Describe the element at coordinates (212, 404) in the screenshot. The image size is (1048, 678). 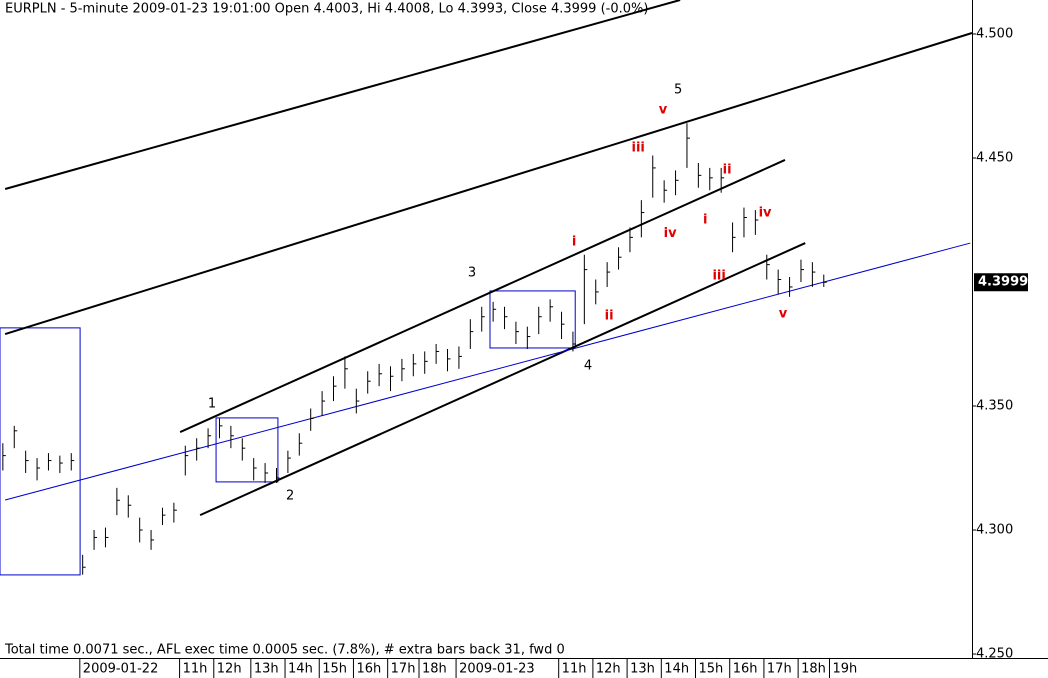
I see `wave-label: 1` at that location.